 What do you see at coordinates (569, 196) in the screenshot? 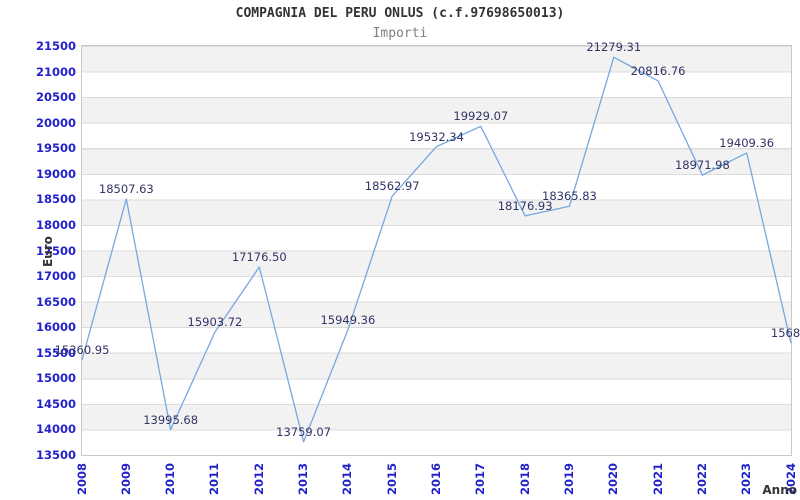
I see `data-point-label: 18365.83` at bounding box center [569, 196].